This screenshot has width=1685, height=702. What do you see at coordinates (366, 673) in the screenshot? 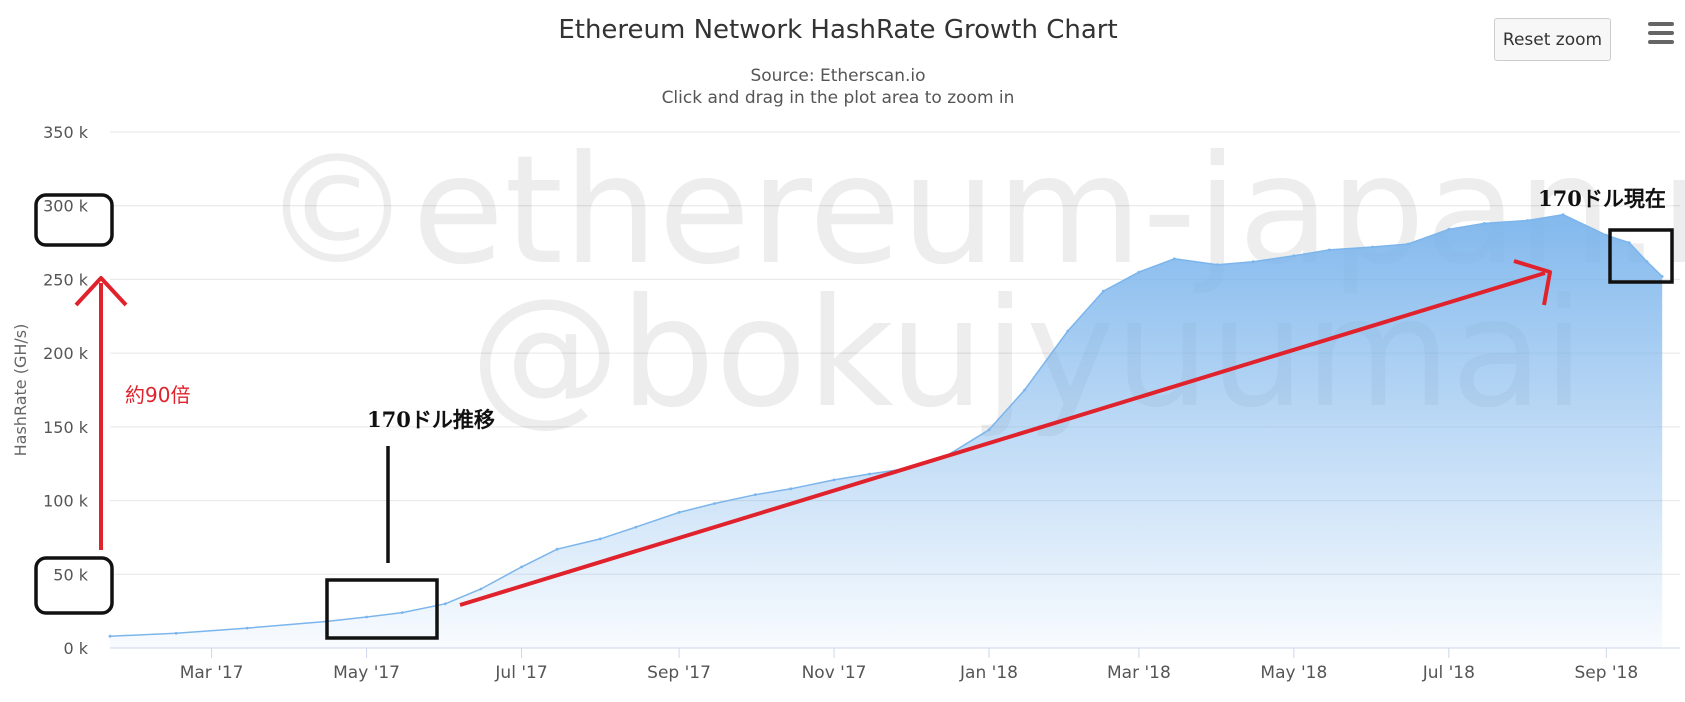
I see `x-tick-label: May '17` at bounding box center [366, 673].